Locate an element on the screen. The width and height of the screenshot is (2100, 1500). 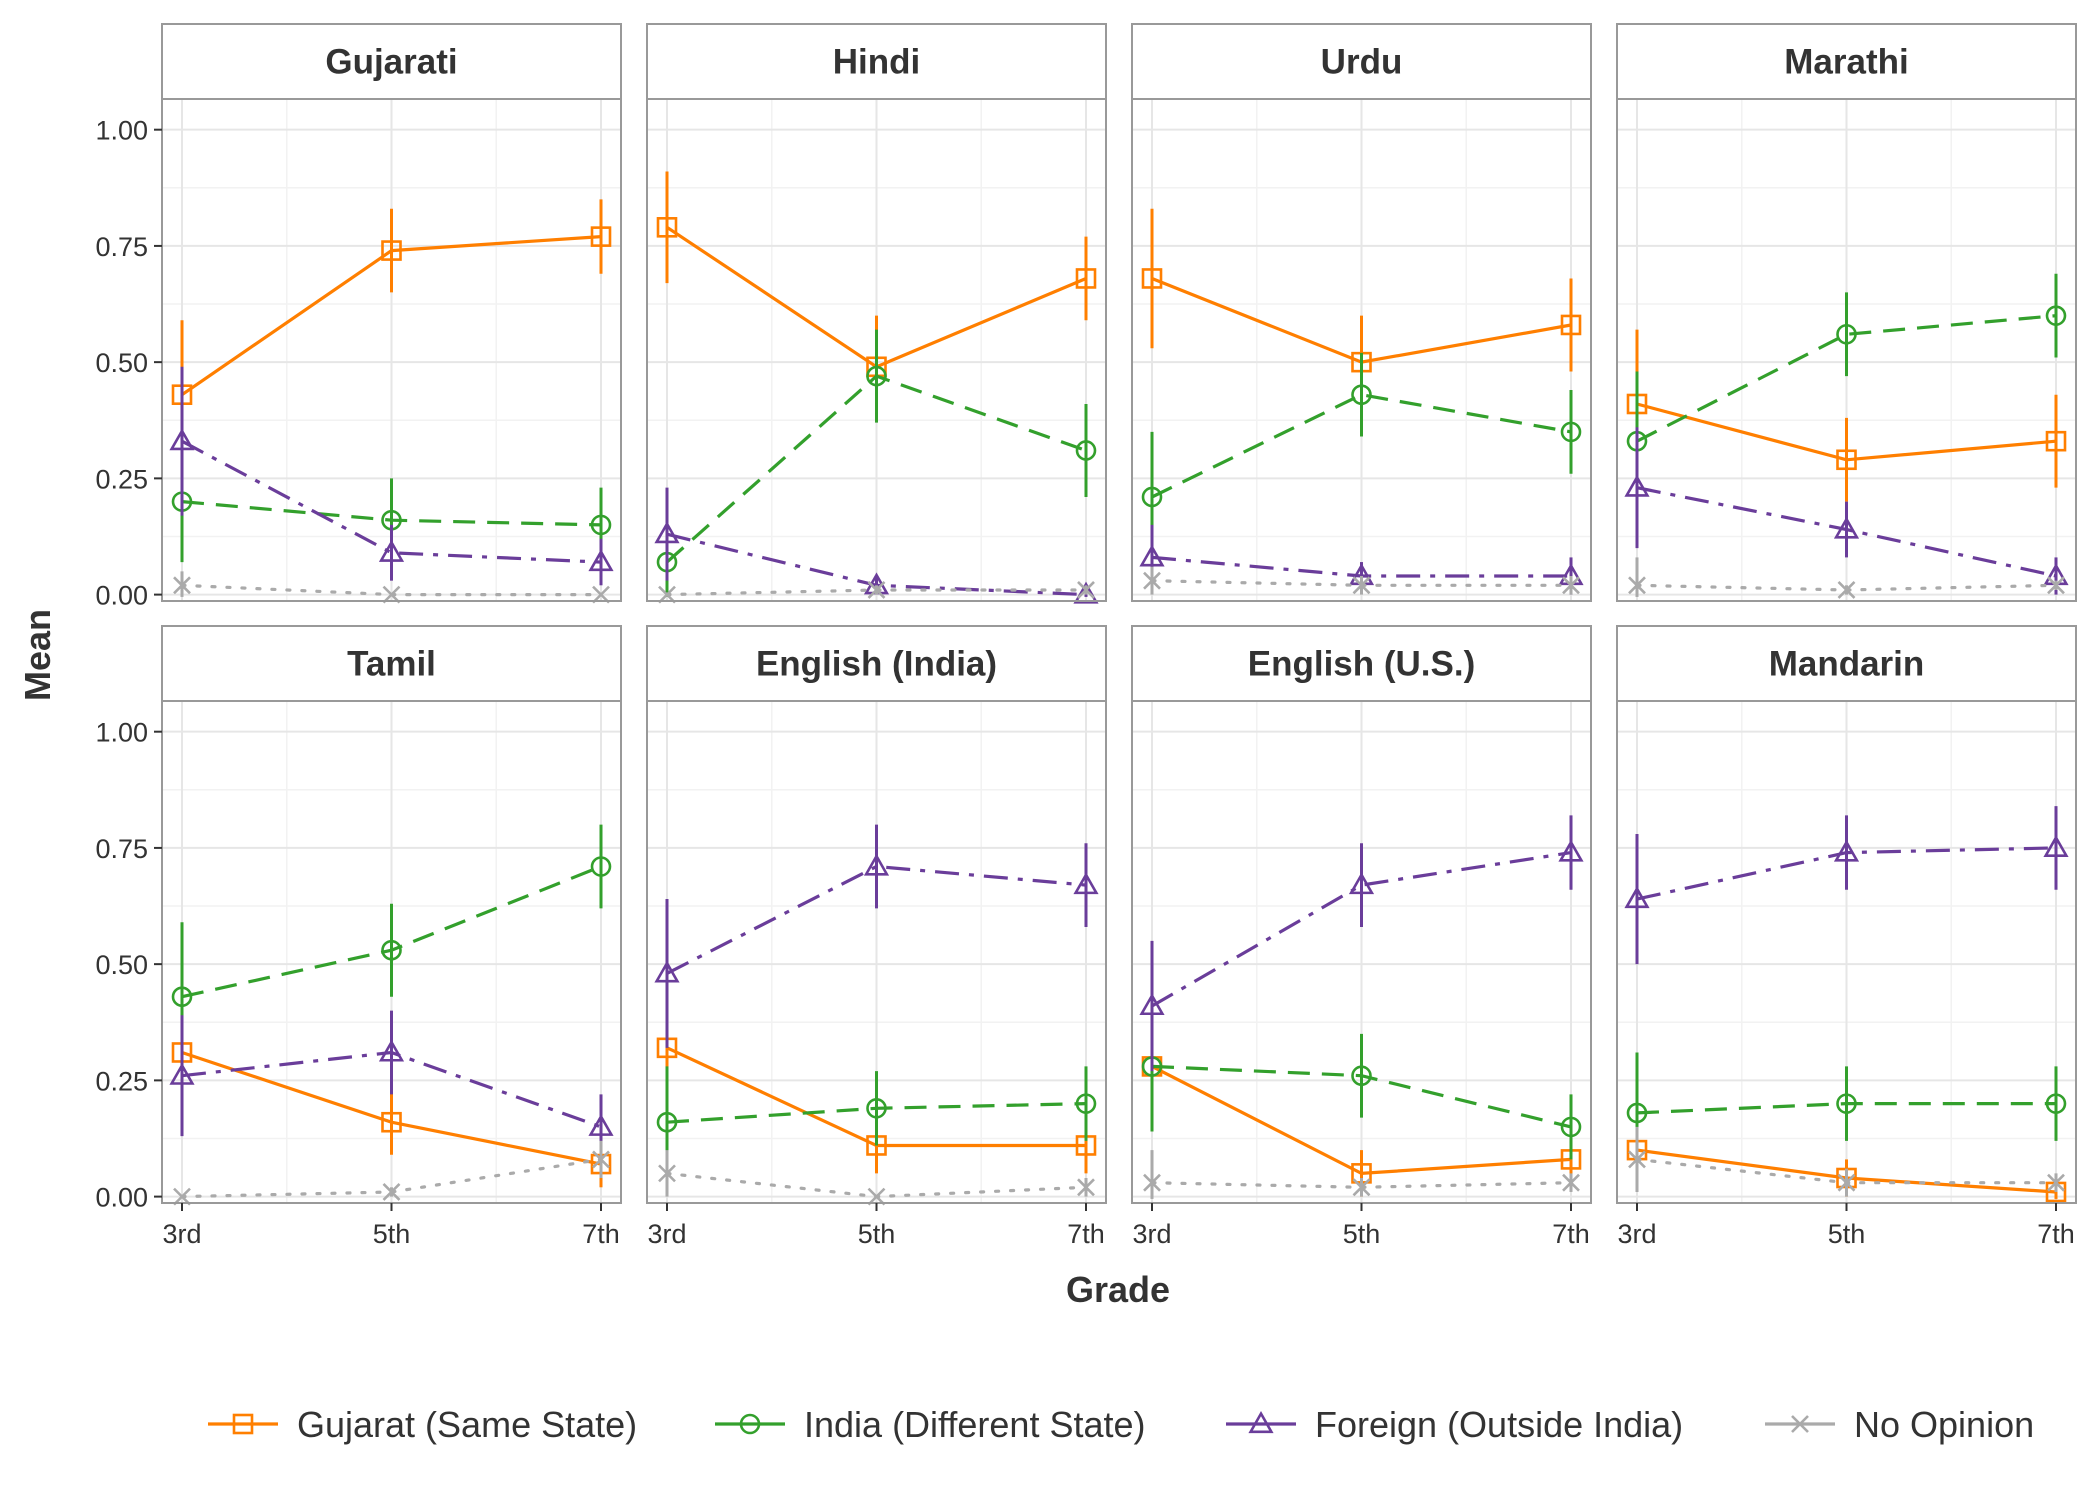
facet-panel-hindi: Hindi is located at coordinates (876, 313).